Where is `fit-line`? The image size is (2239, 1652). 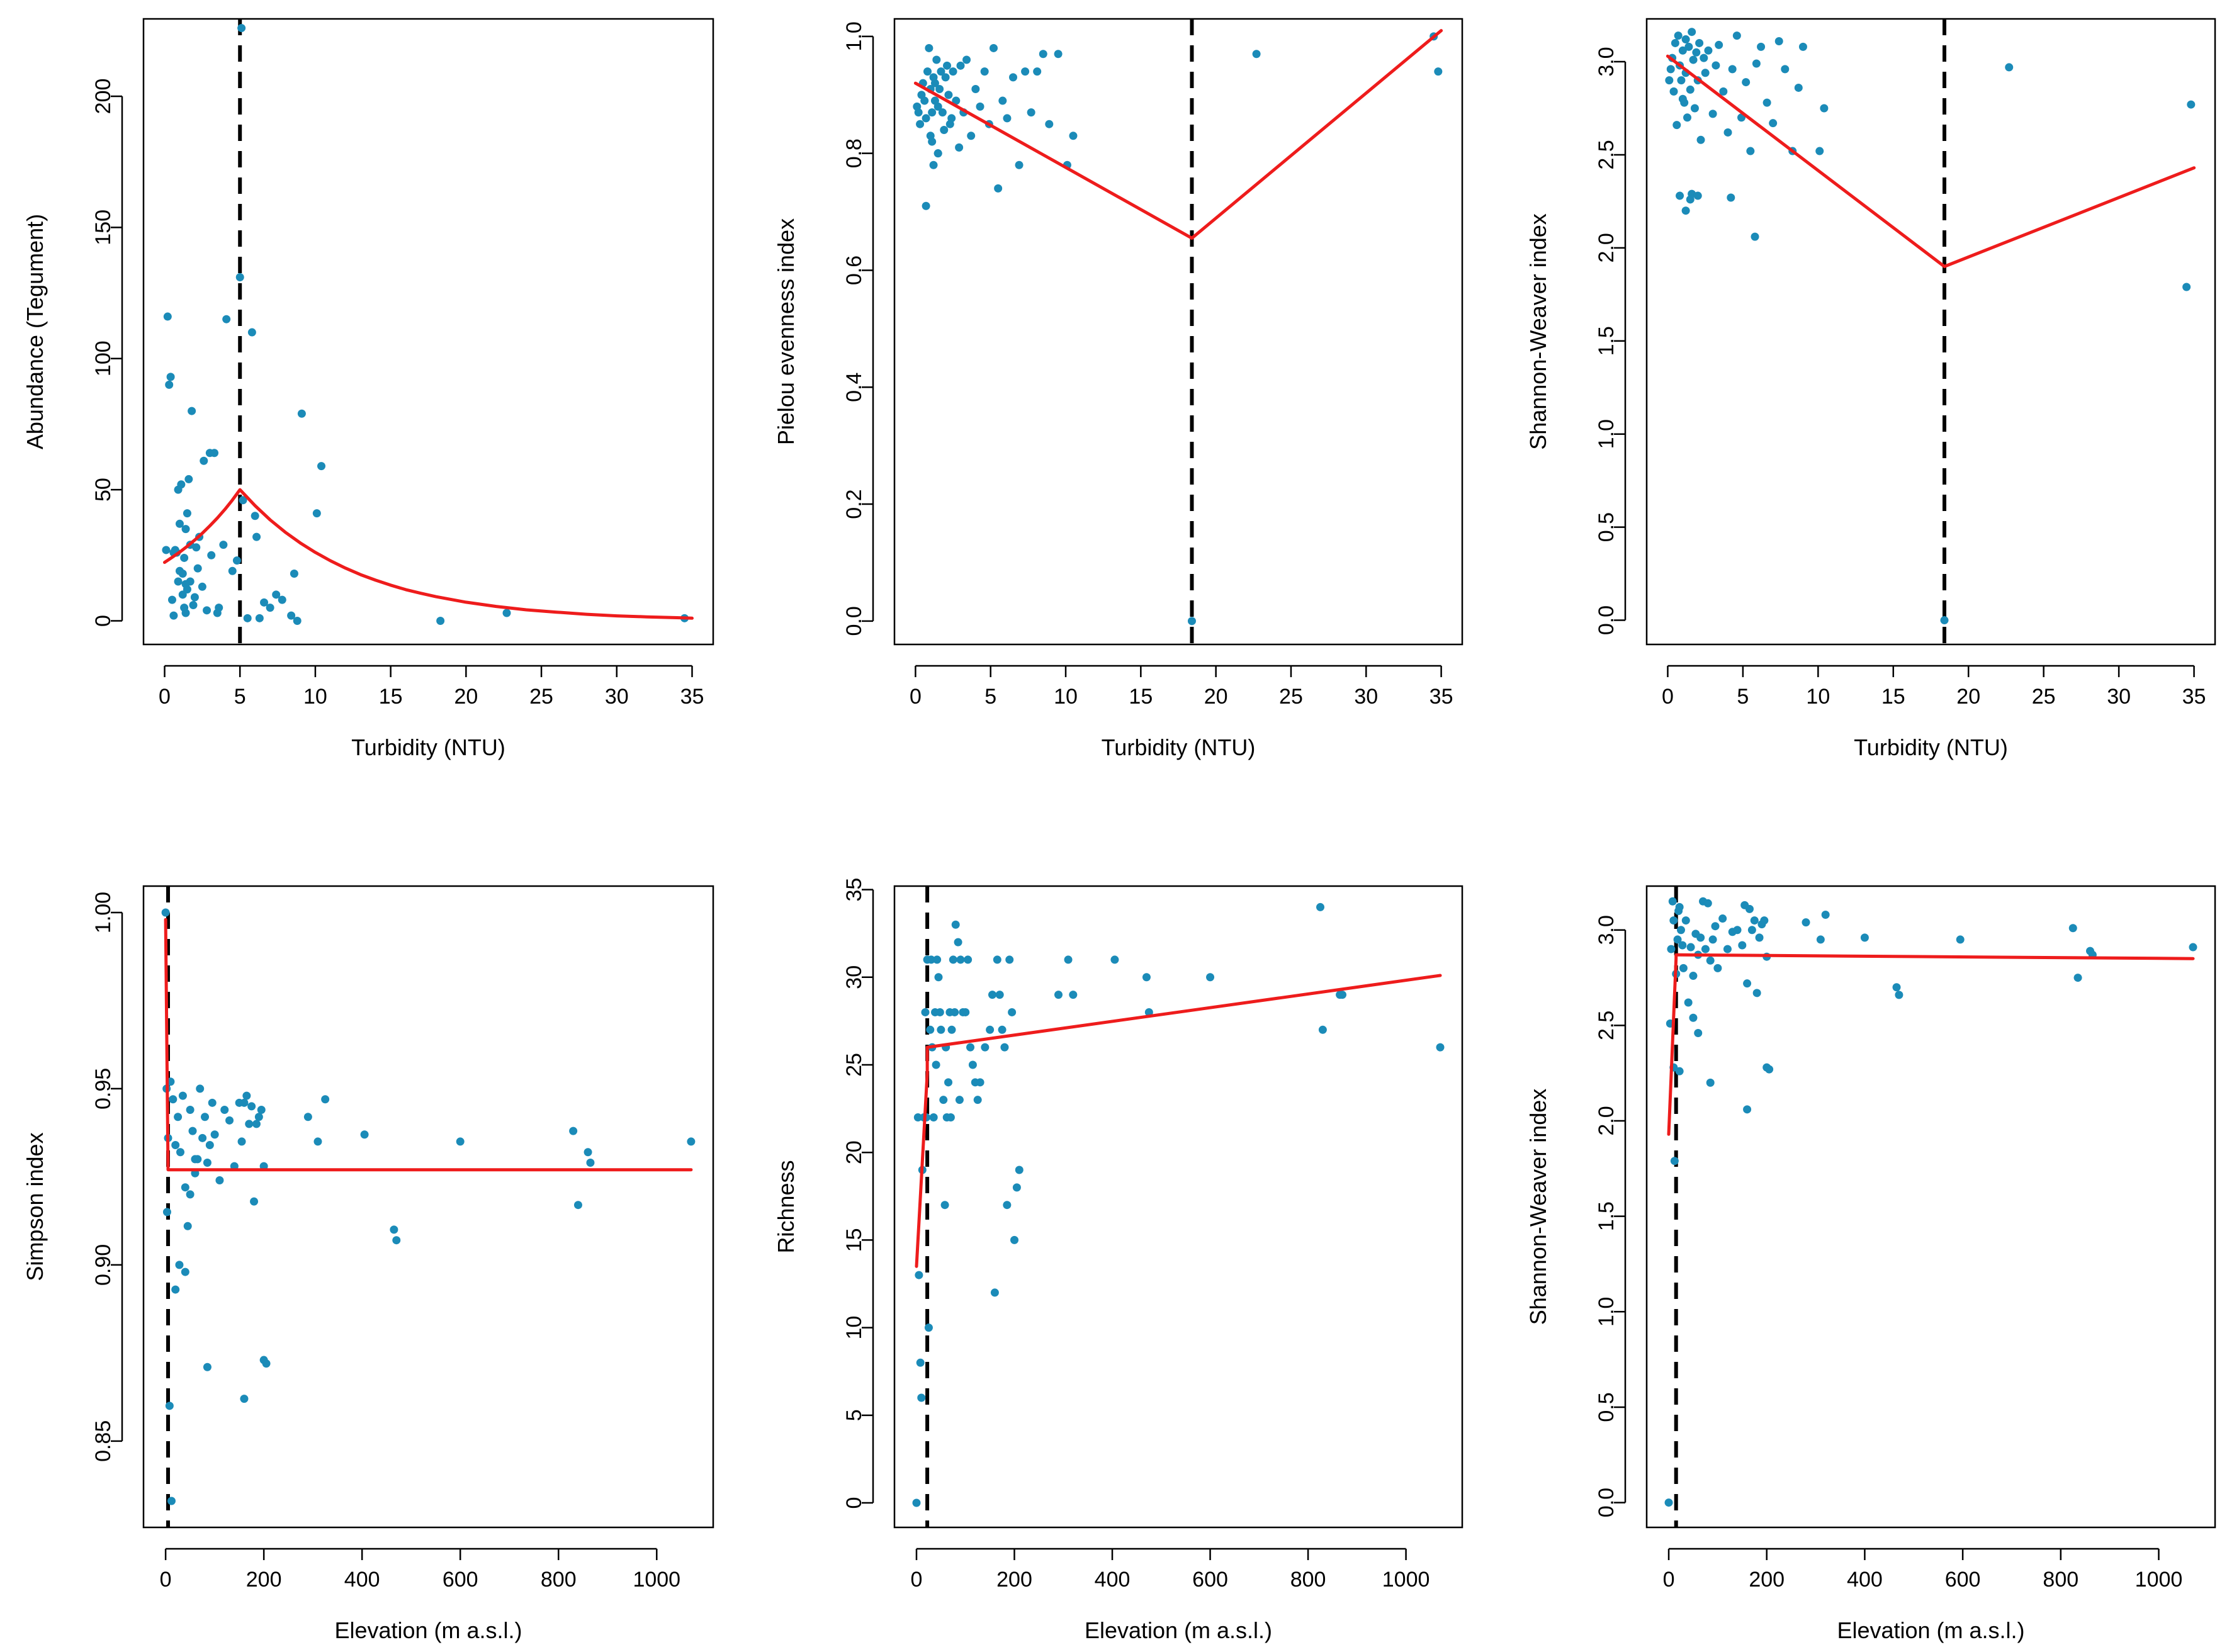
fit-line is located at coordinates (1931, 1044).